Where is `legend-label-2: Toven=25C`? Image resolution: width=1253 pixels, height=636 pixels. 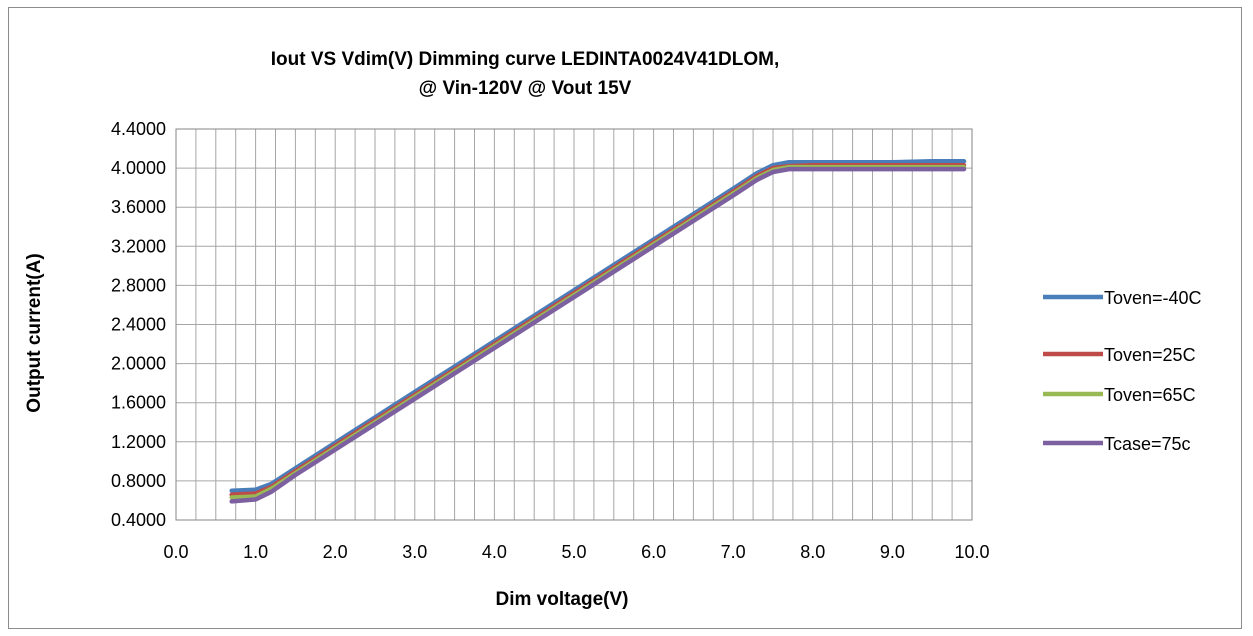
legend-label-2: Toven=25C is located at coordinates (1150, 355).